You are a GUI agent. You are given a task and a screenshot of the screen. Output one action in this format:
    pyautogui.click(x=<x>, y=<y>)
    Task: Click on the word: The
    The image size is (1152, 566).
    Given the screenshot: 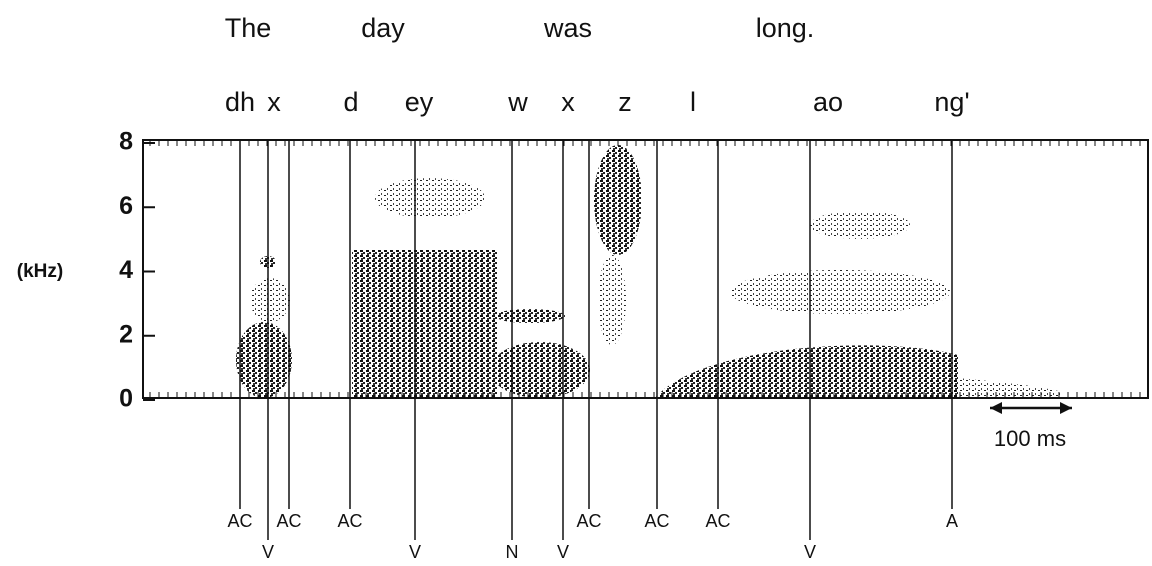 What is the action you would take?
    pyautogui.click(x=248, y=28)
    